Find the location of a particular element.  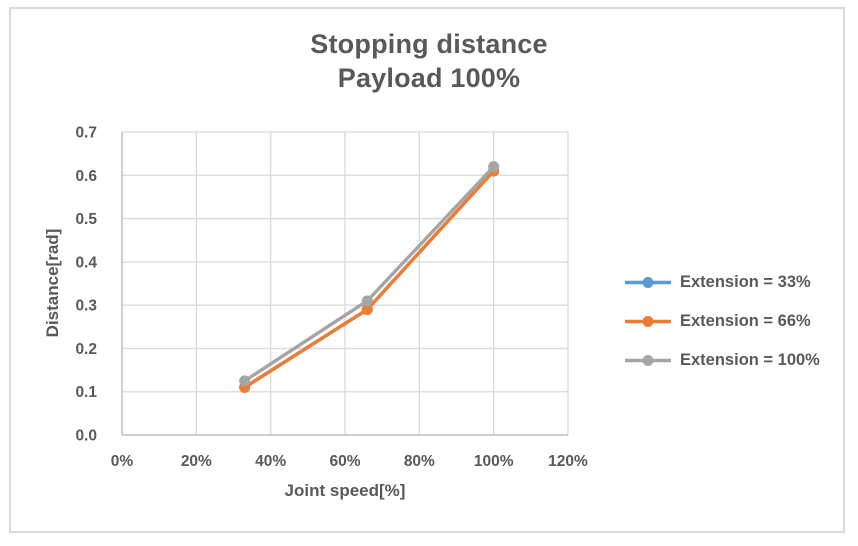

svg-text: 0.2 is located at coordinates (86, 349).